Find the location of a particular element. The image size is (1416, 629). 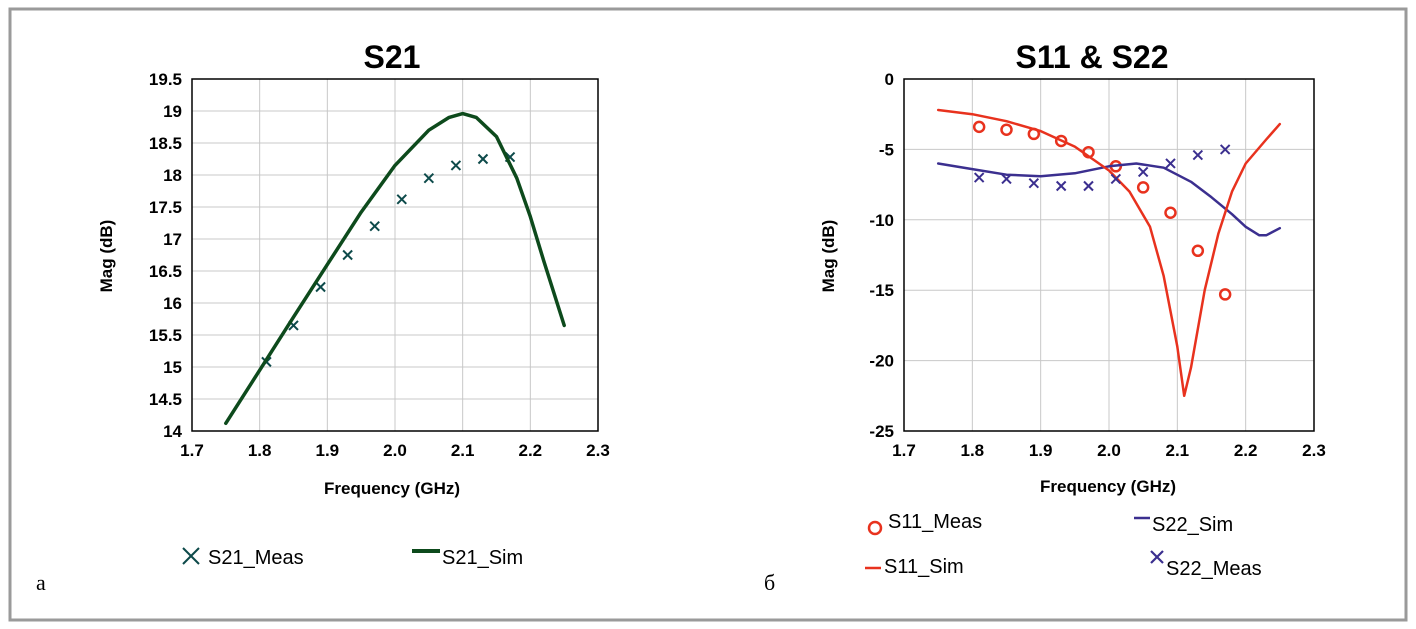

legend-s21-sim-label: S21_Sim is located at coordinates (482, 558).